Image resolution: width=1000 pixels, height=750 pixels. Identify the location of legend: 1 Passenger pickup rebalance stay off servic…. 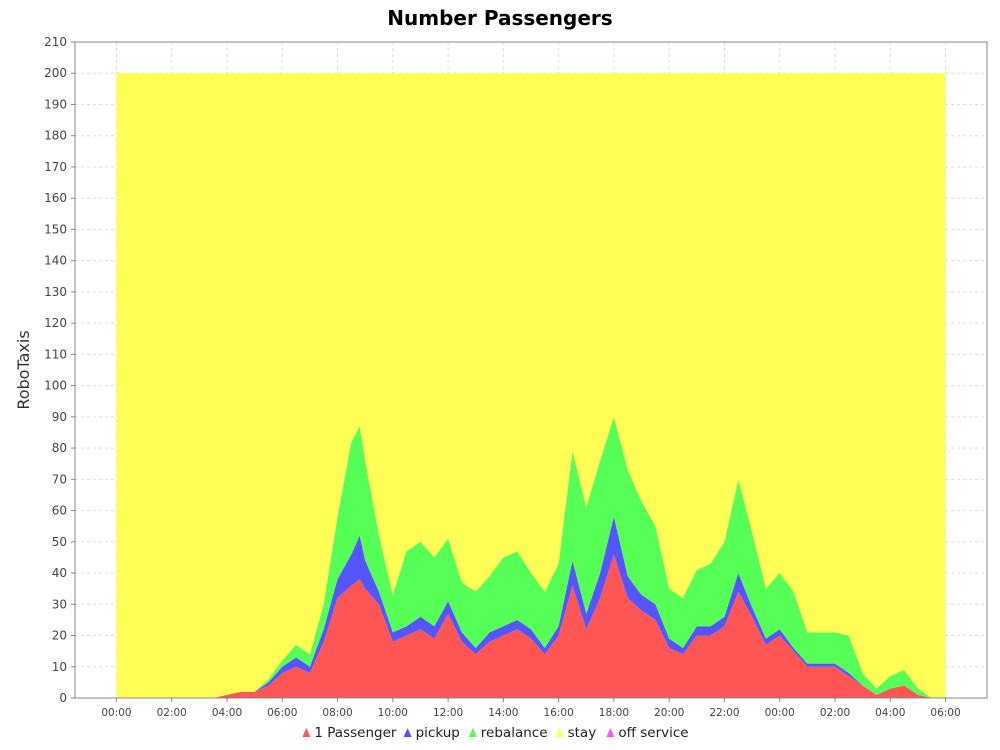
(495, 733).